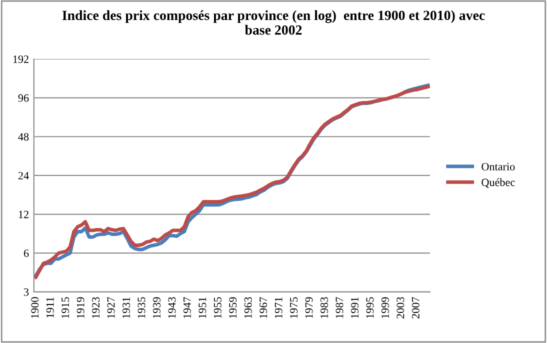 Image resolution: width=547 pixels, height=343 pixels. What do you see at coordinates (126, 307) in the screenshot?
I see `x-tick-label: 1931` at bounding box center [126, 307].